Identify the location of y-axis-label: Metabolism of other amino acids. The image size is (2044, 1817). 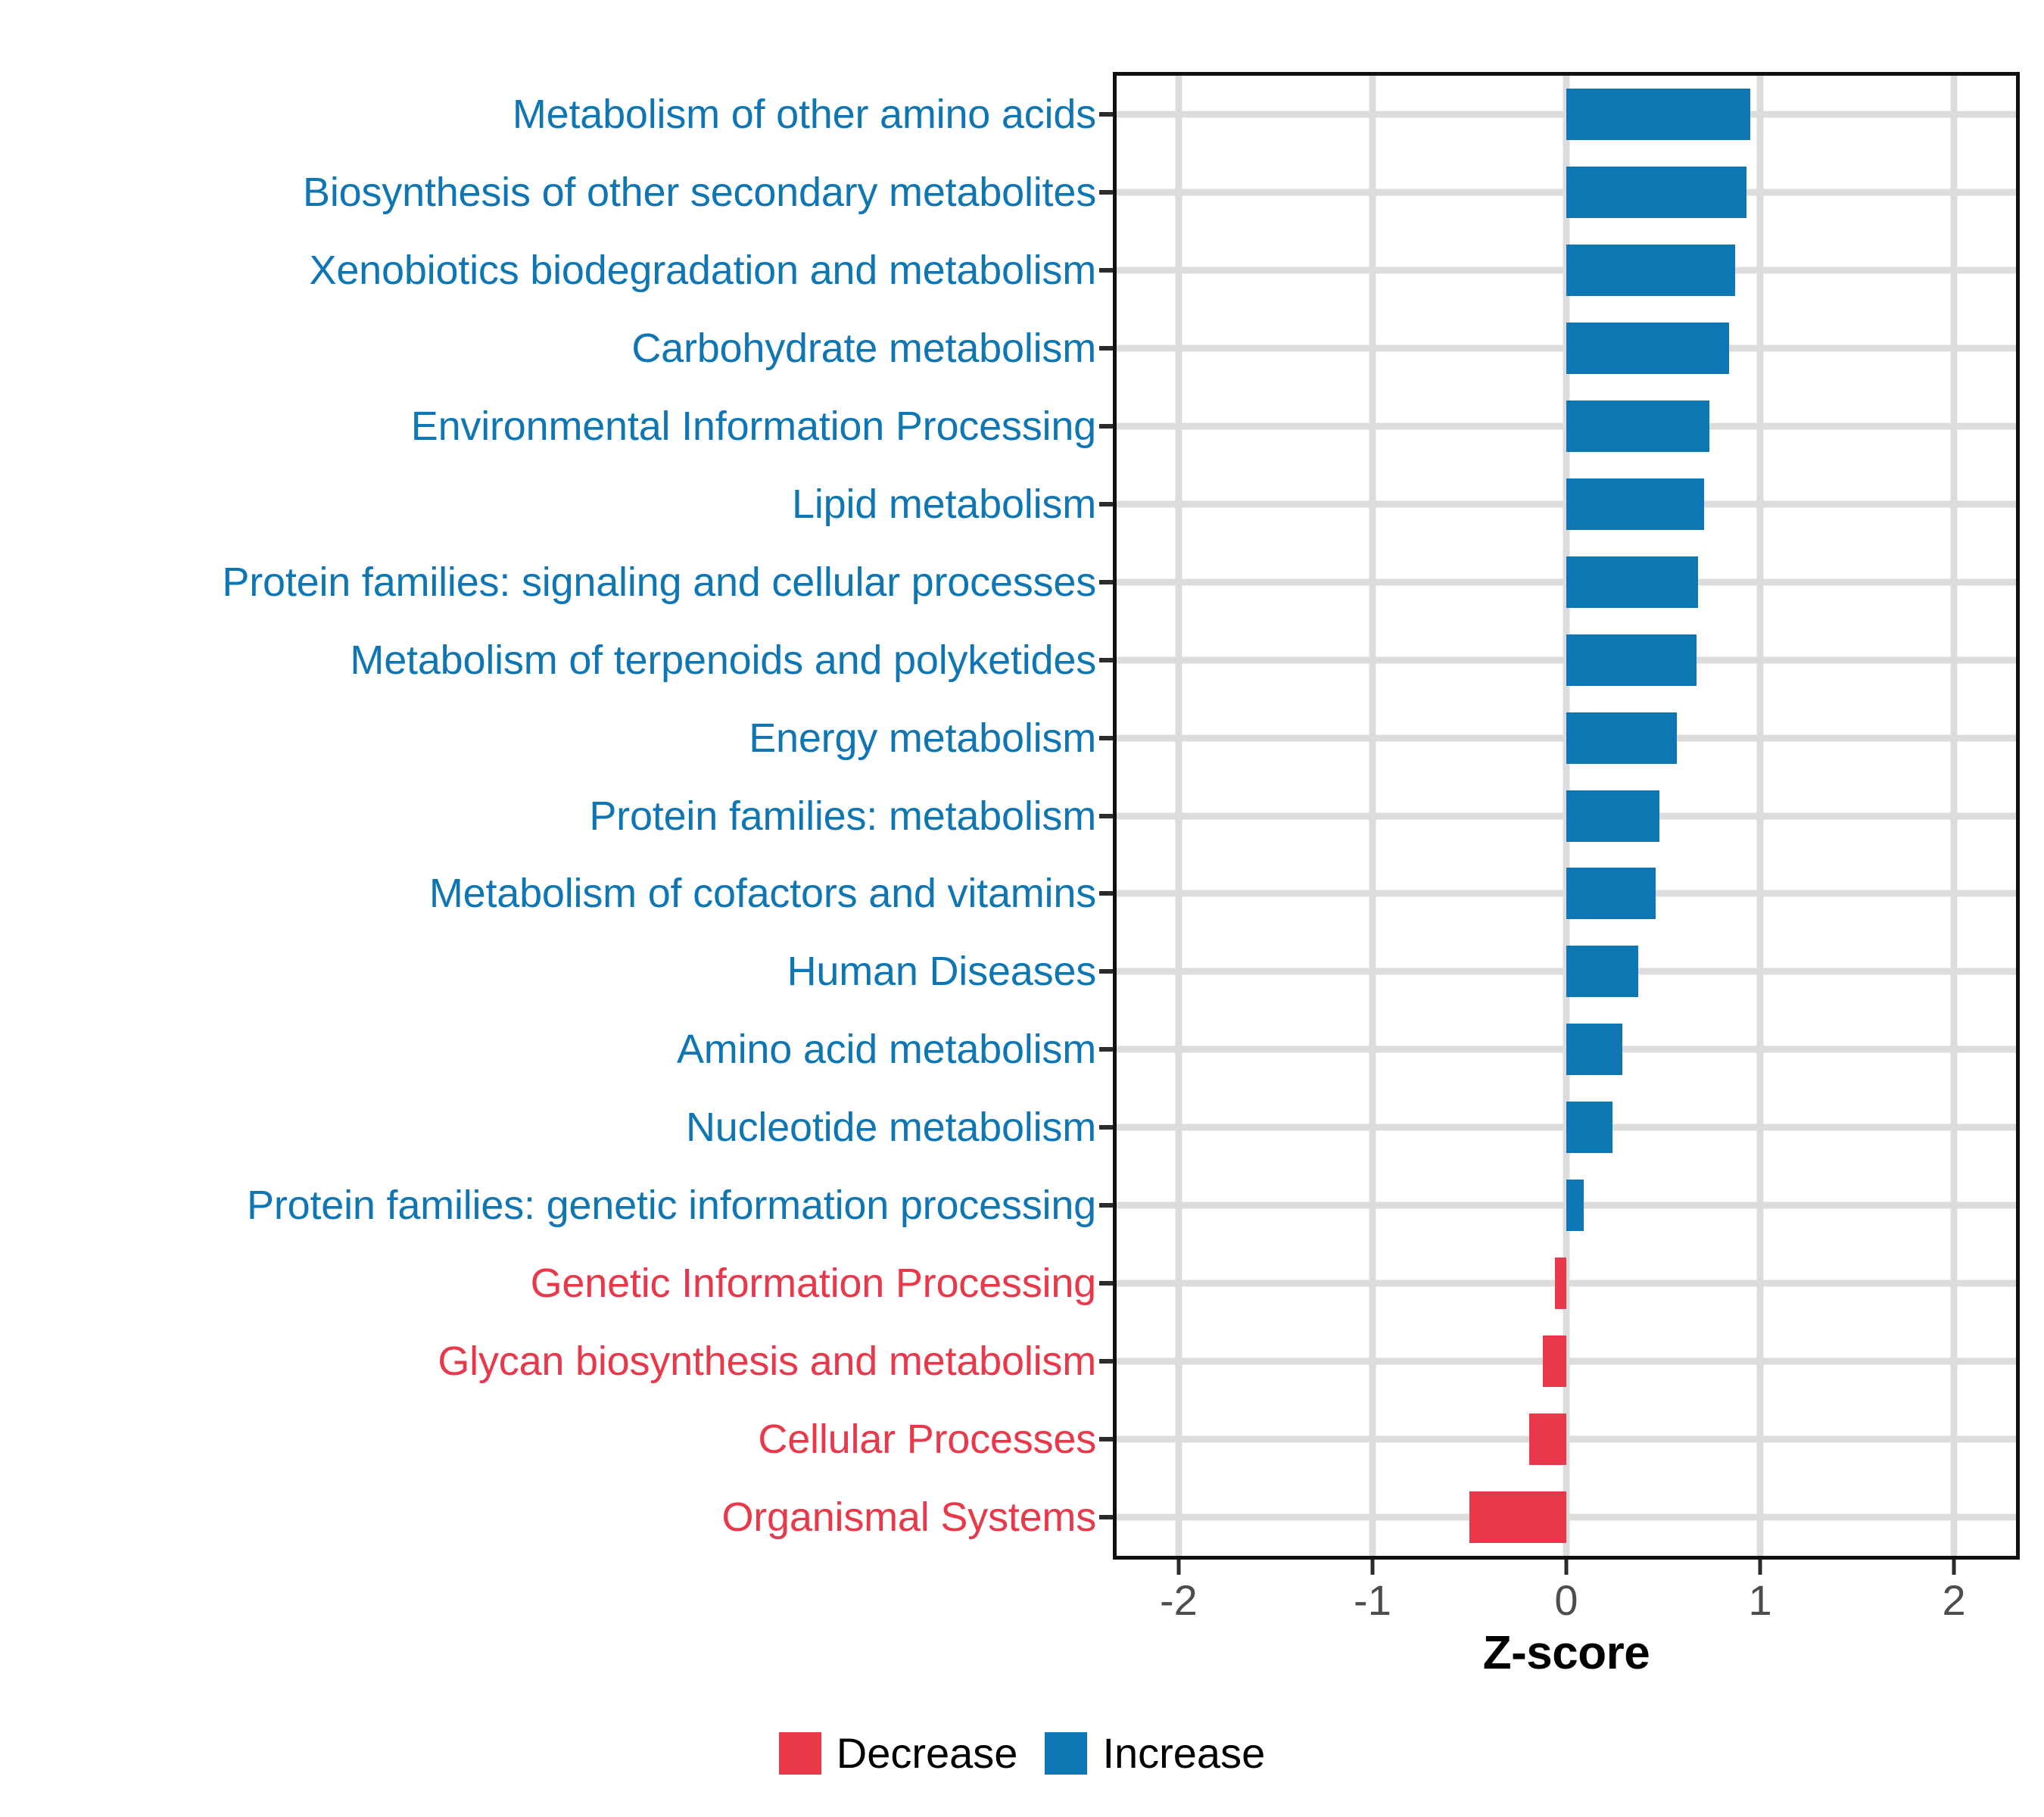
(804, 115).